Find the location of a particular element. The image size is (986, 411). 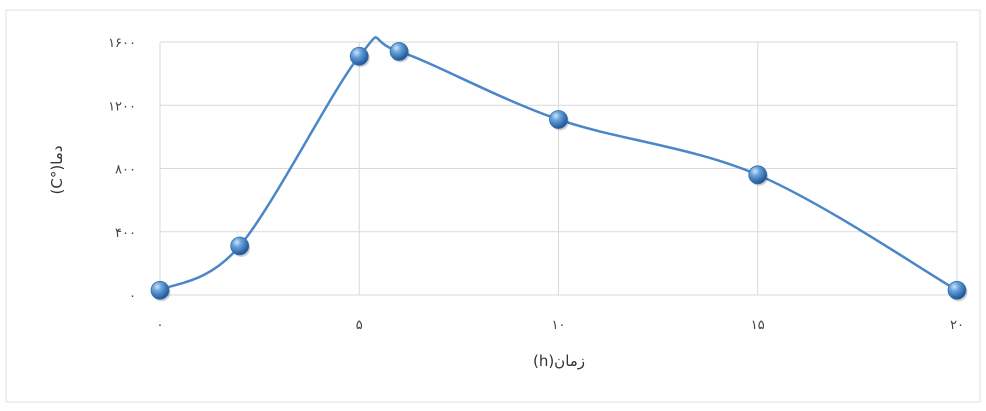

x-tick-label: ۱۰ is located at coordinates (559, 325).